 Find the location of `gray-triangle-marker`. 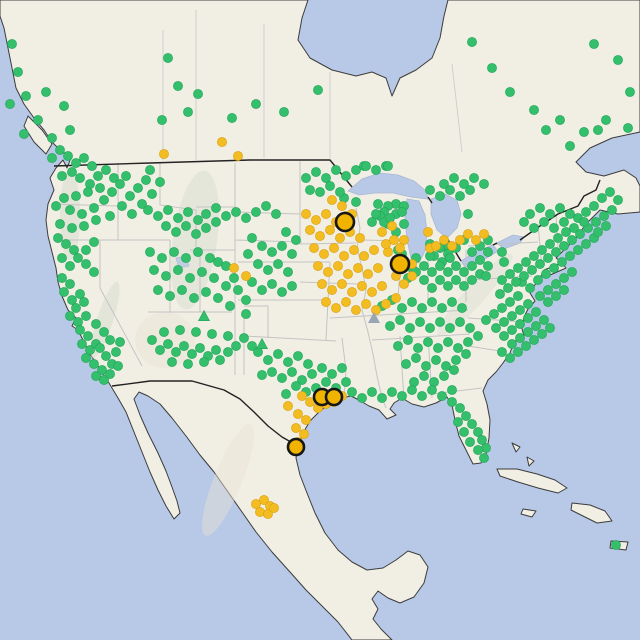

gray-triangle-marker is located at coordinates (374, 317).